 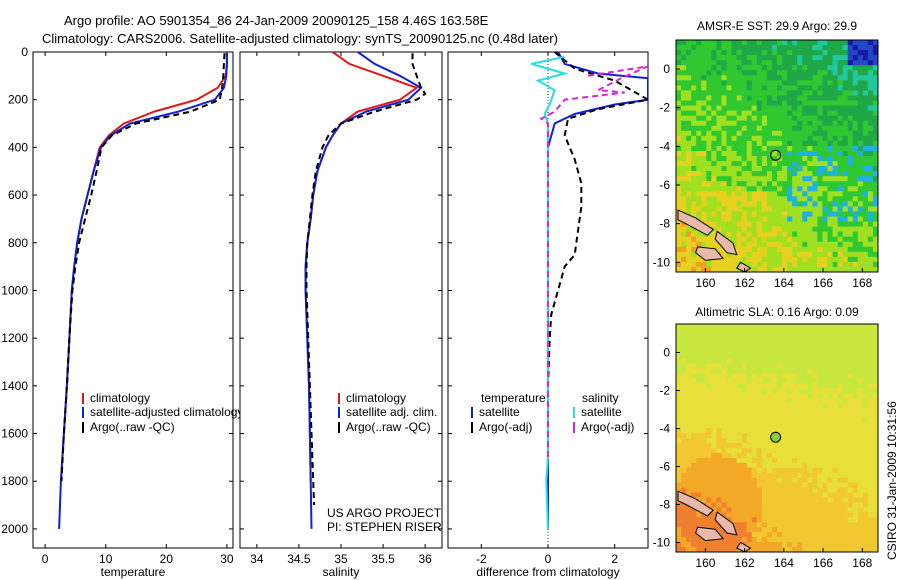 I want to click on sst_map-ytick-label: -8, so click(x=664, y=224).